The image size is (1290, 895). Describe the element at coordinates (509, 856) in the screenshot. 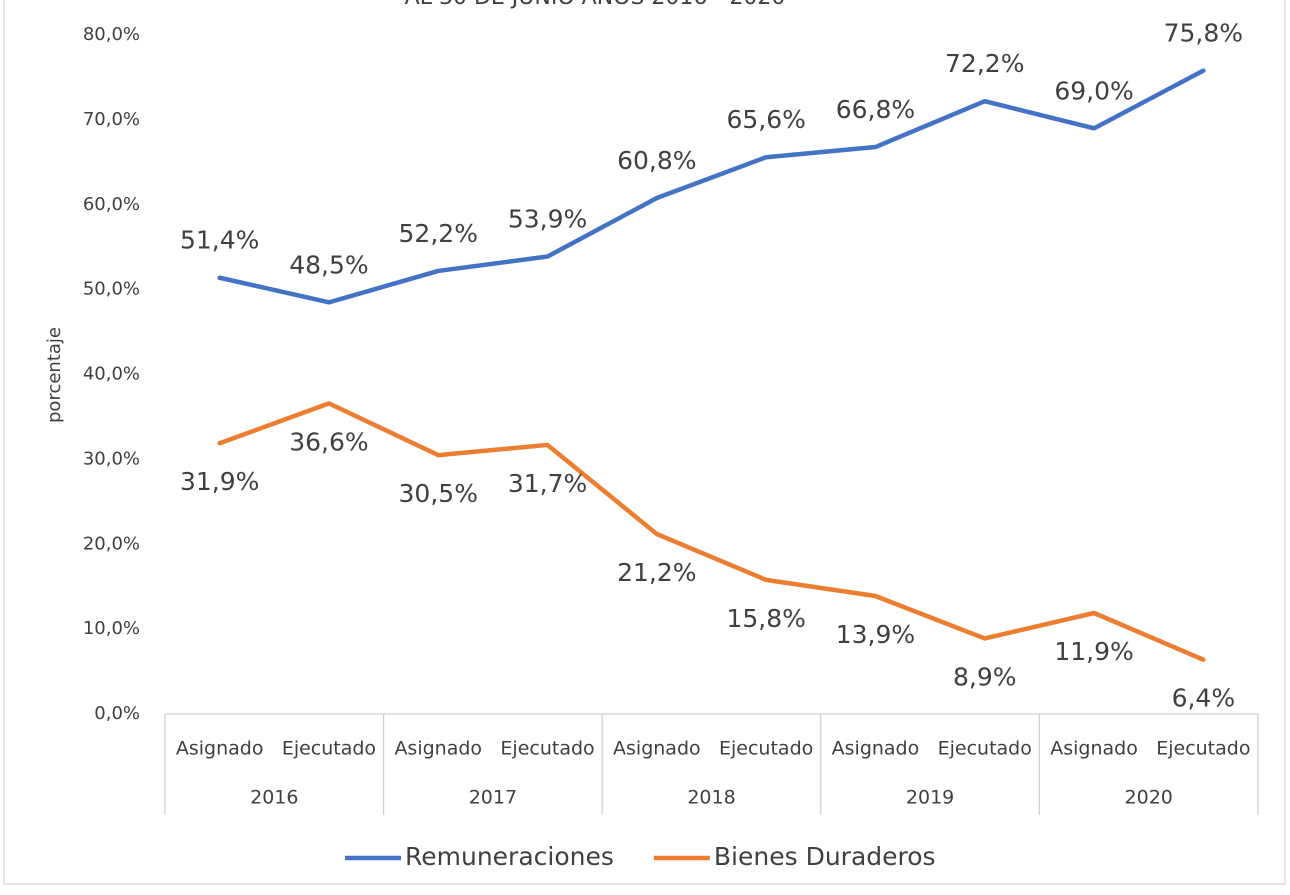

I see `legend-label: Remuneraciones` at that location.